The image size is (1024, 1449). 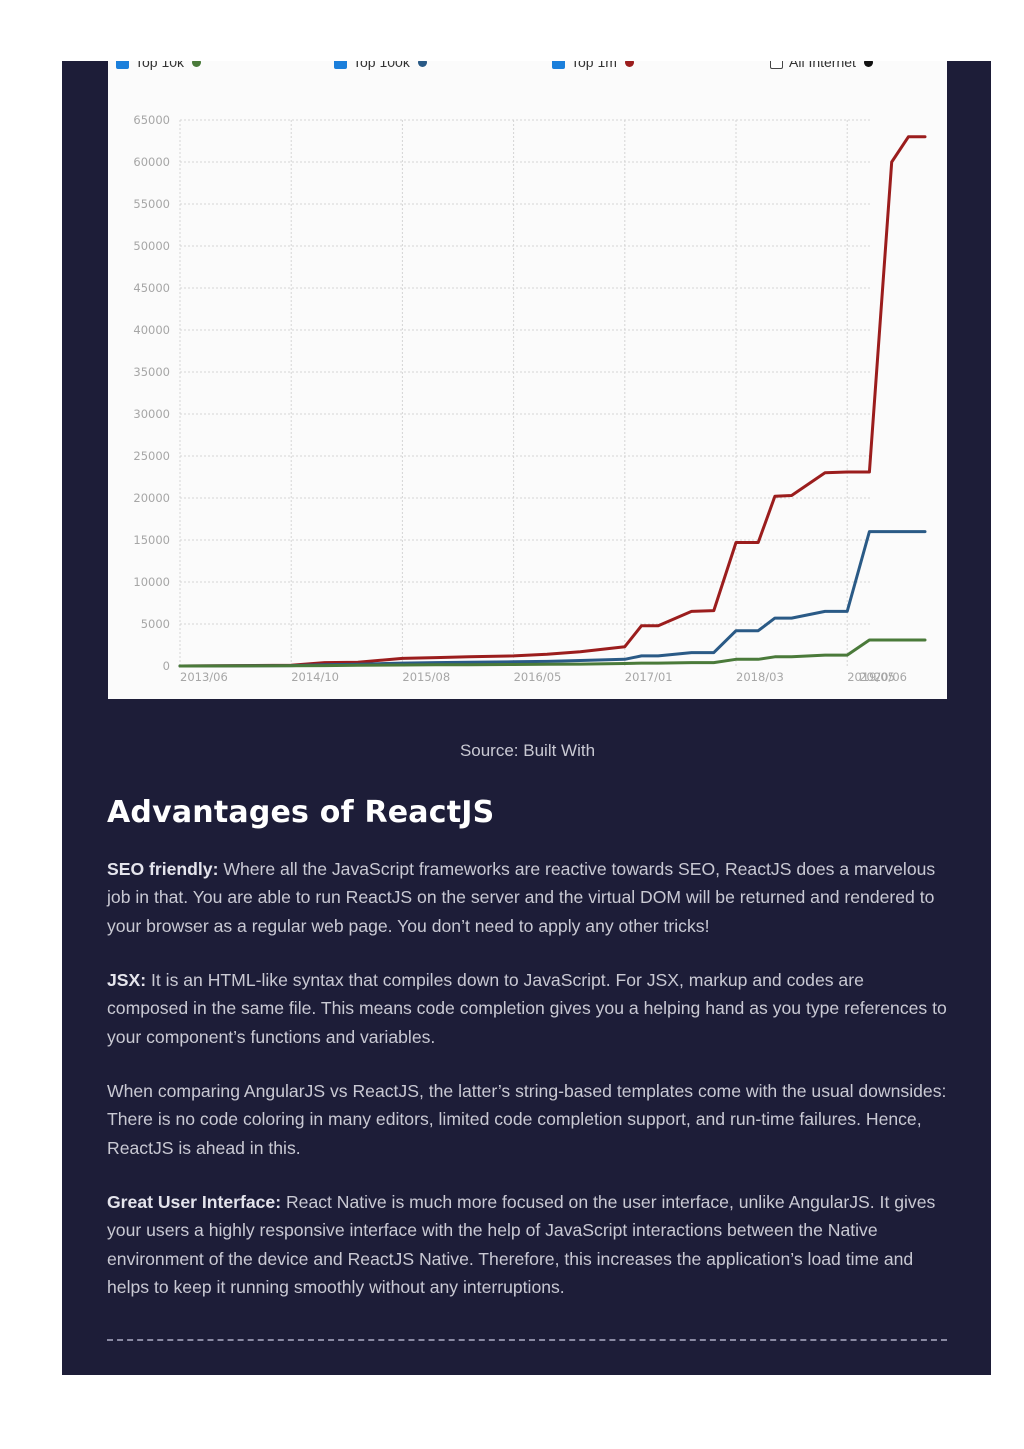 What do you see at coordinates (151, 288) in the screenshot?
I see `y-tick-label: 45000` at bounding box center [151, 288].